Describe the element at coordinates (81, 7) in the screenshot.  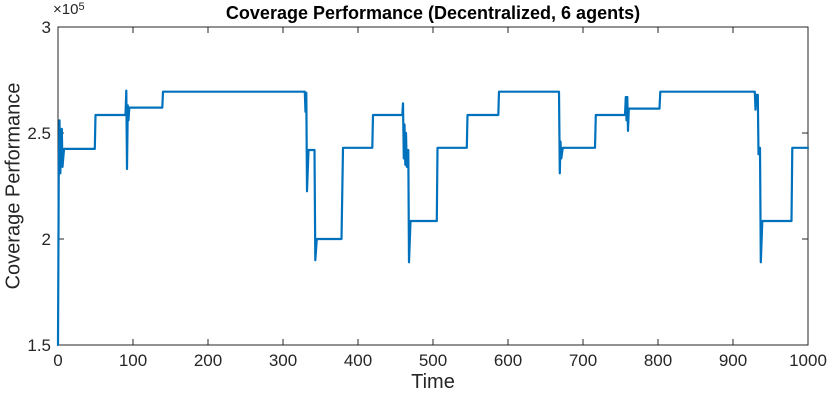
I see `y-axis-exponent-power: 5` at that location.